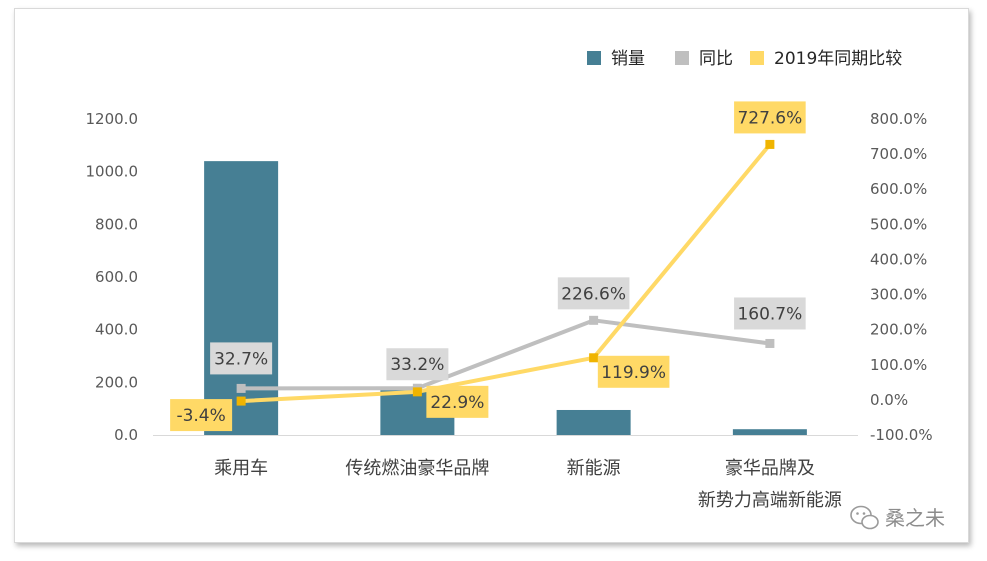  I want to click on y-left-tick-label: 1000.0, so click(112, 172).